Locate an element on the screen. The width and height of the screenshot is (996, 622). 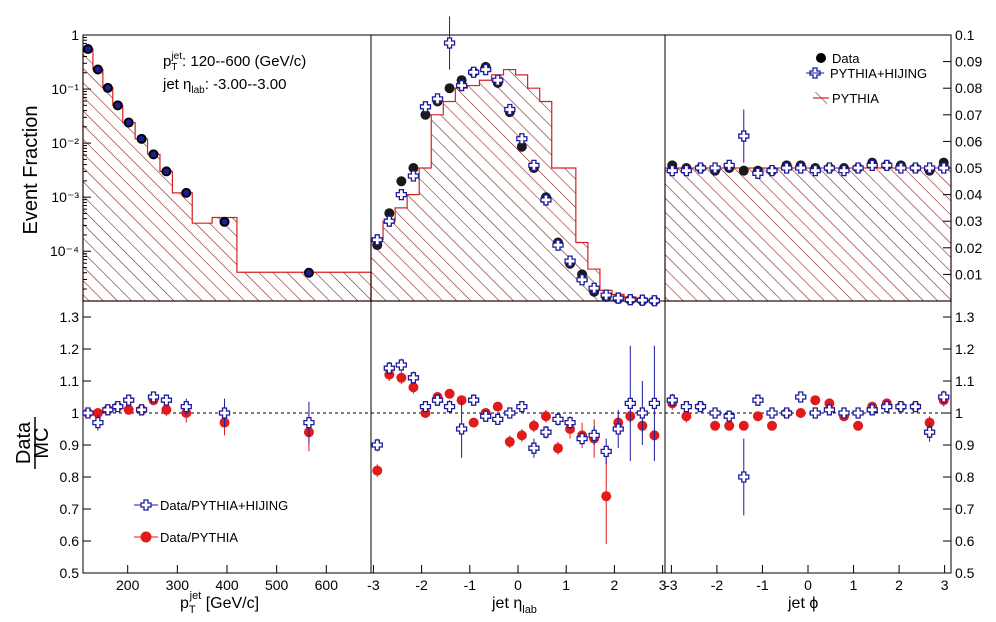
x-tick-label: 0 is located at coordinates (808, 585).